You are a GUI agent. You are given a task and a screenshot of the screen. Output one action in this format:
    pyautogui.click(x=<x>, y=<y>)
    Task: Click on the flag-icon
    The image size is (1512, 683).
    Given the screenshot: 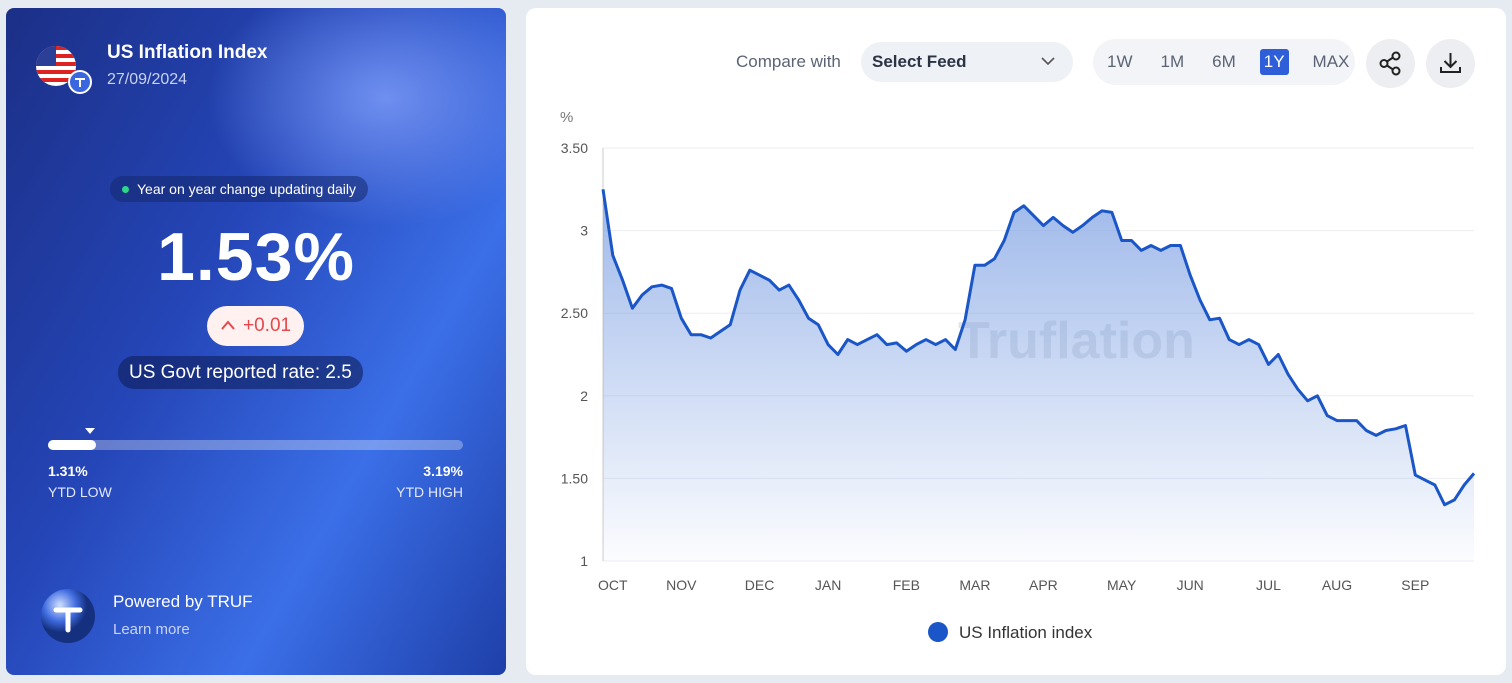 What is the action you would take?
    pyautogui.click(x=64, y=70)
    